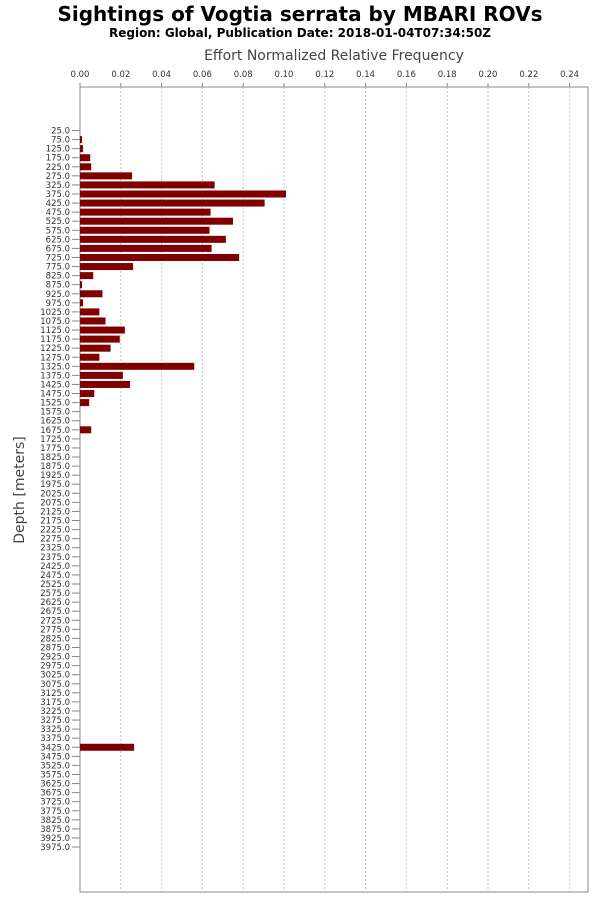 The image size is (600, 900). What do you see at coordinates (55, 803) in the screenshot?
I see `y-tick-label: 3725.0` at bounding box center [55, 803].